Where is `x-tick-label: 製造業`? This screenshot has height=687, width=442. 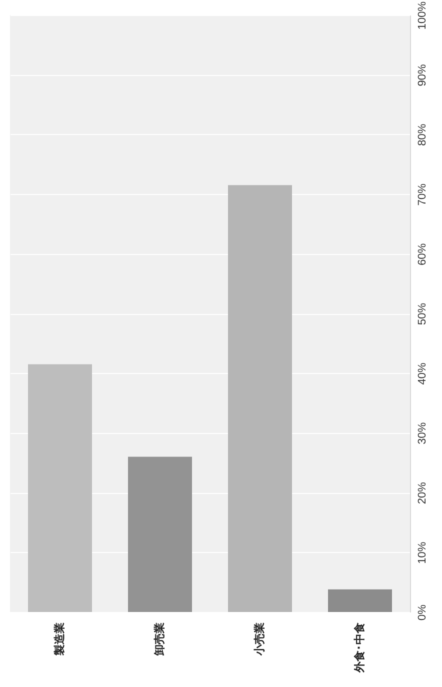
x-tick-label: 製造業 is located at coordinates (59, 639).